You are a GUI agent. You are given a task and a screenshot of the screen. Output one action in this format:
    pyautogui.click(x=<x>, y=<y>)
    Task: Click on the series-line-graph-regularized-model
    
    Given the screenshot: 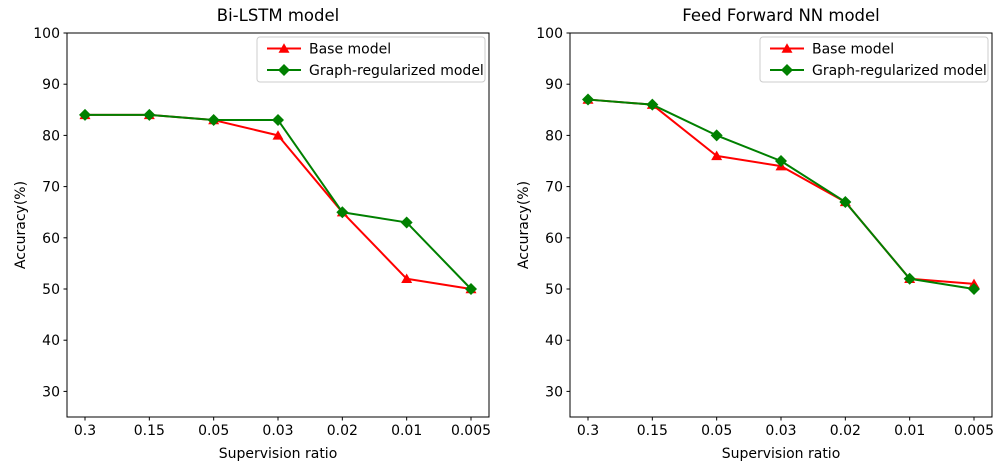 What is the action you would take?
    pyautogui.click(x=278, y=201)
    